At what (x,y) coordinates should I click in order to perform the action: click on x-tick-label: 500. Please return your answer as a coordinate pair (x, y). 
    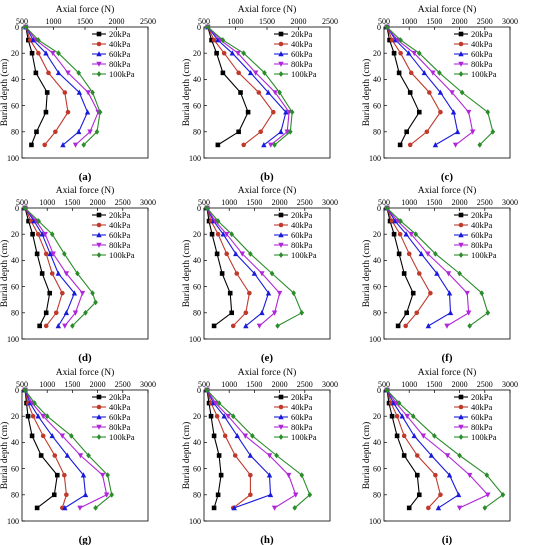
    Looking at the image, I should click on (204, 21).